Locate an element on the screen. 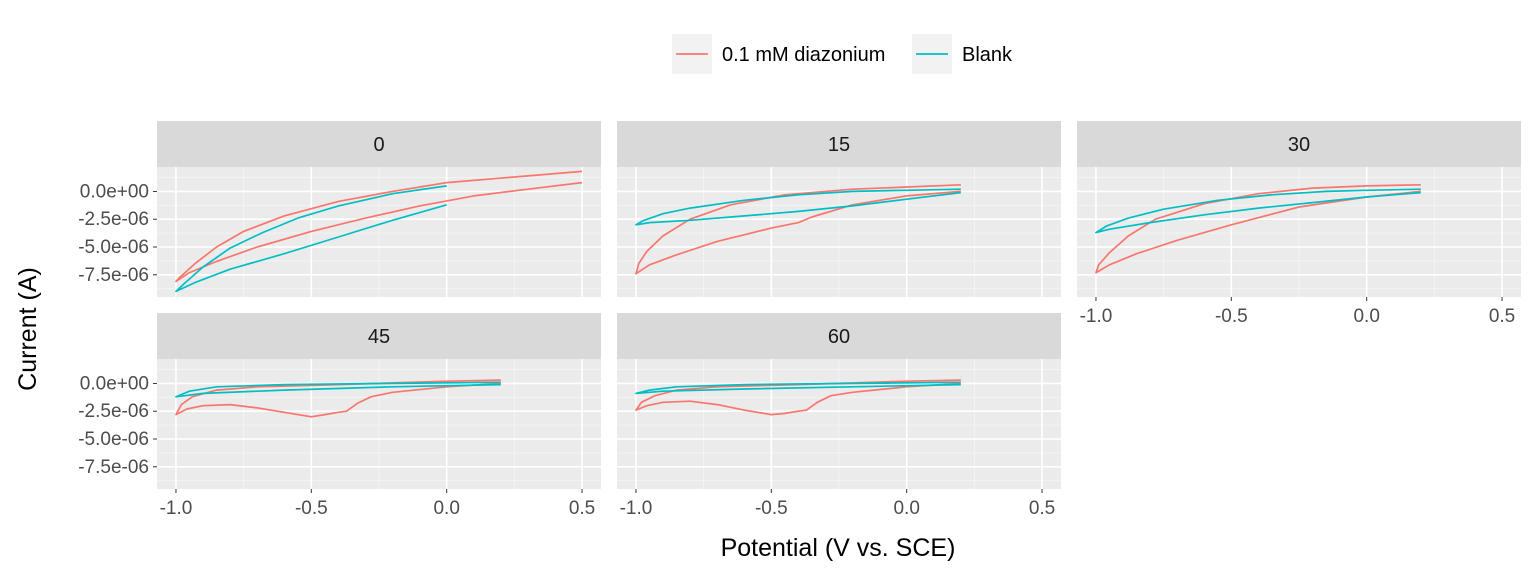  facet-strip-label: 15 is located at coordinates (839, 145).